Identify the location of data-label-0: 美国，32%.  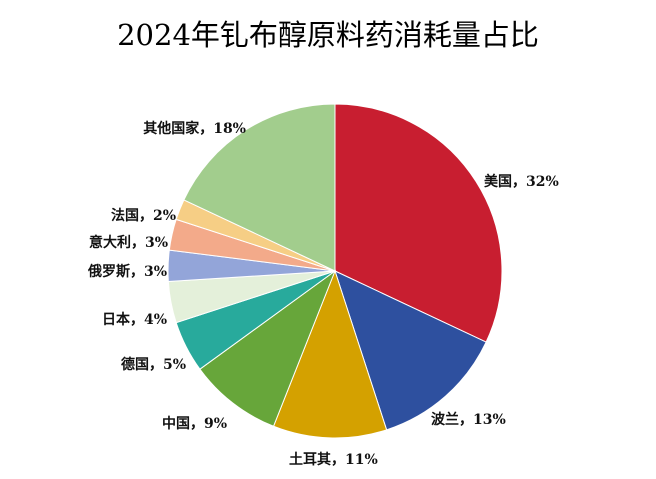
(521, 181).